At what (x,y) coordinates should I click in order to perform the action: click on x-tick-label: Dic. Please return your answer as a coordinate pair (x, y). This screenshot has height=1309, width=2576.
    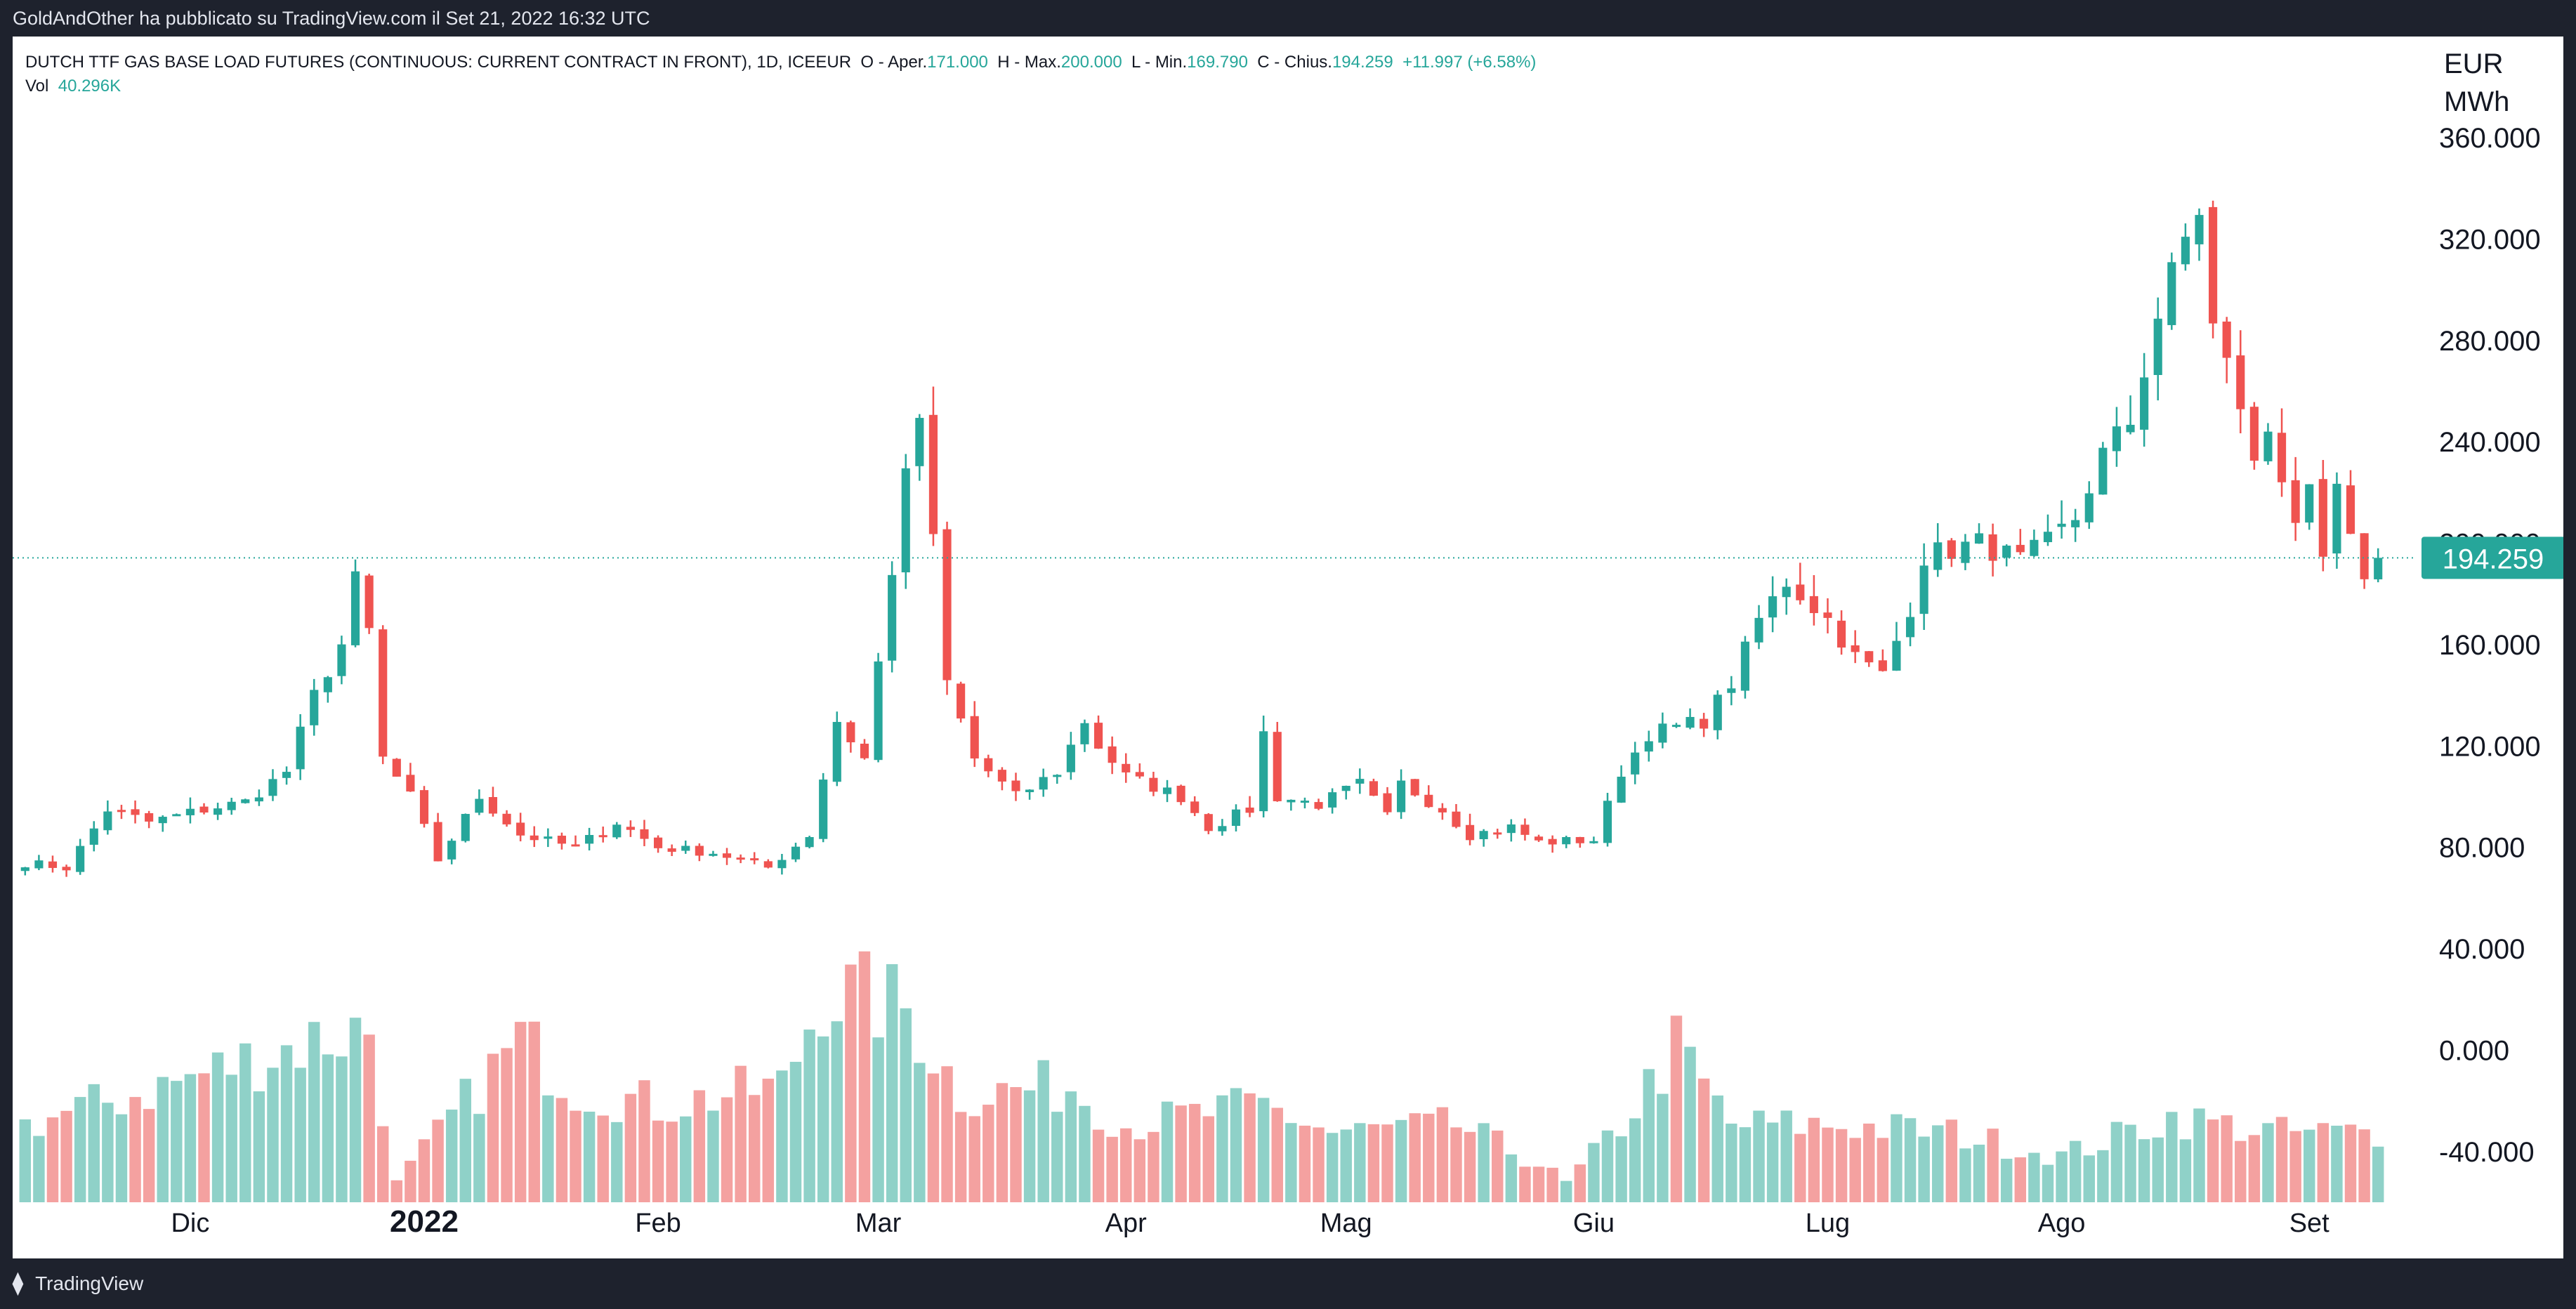
    Looking at the image, I should click on (190, 1223).